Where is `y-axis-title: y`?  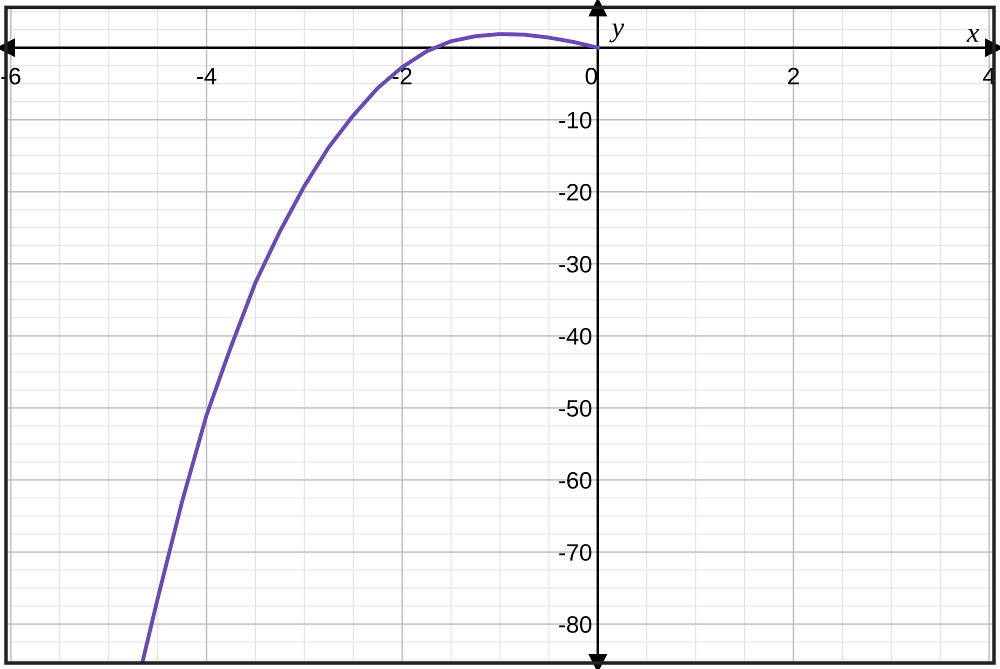 y-axis-title: y is located at coordinates (616, 33).